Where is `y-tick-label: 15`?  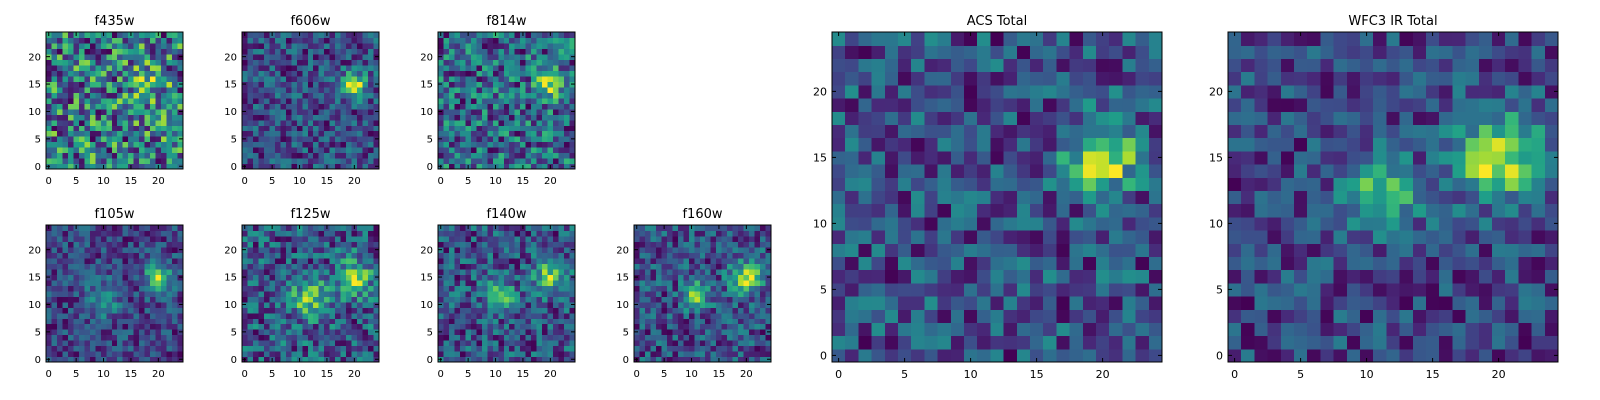 y-tick-label: 15 is located at coordinates (230, 278).